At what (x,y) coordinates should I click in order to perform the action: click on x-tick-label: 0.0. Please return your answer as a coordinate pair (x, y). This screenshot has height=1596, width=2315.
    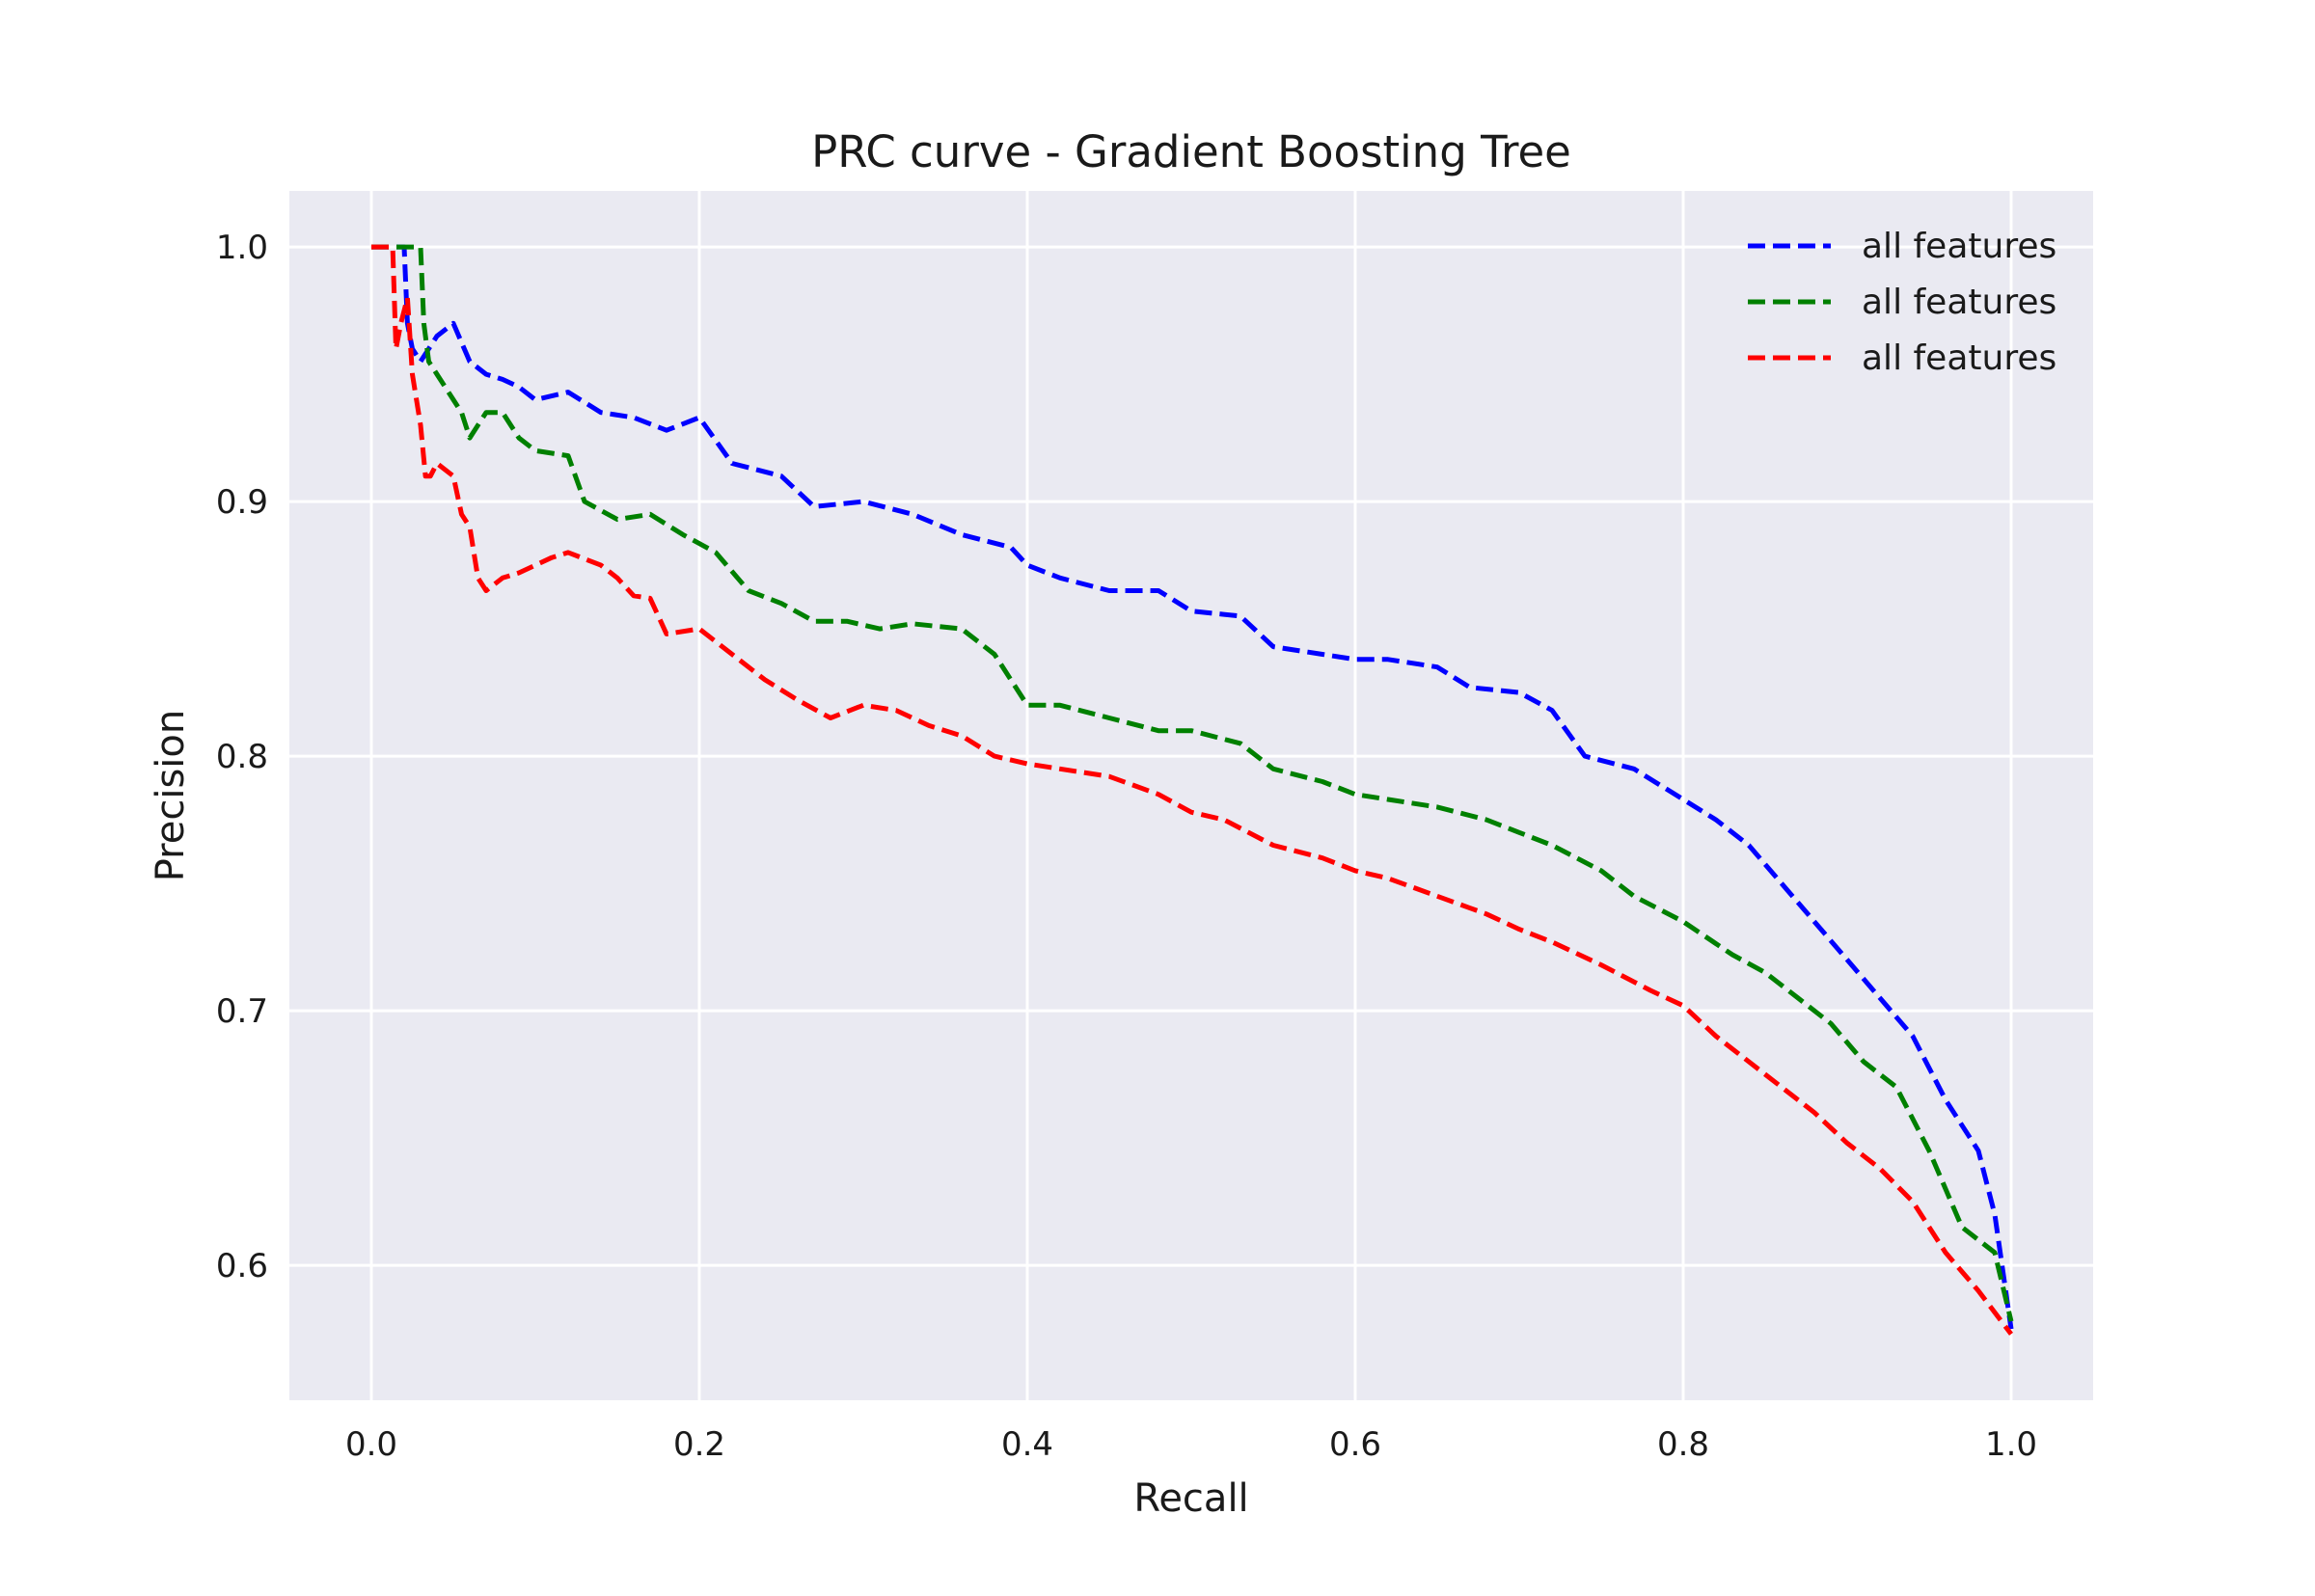
    Looking at the image, I should click on (371, 1445).